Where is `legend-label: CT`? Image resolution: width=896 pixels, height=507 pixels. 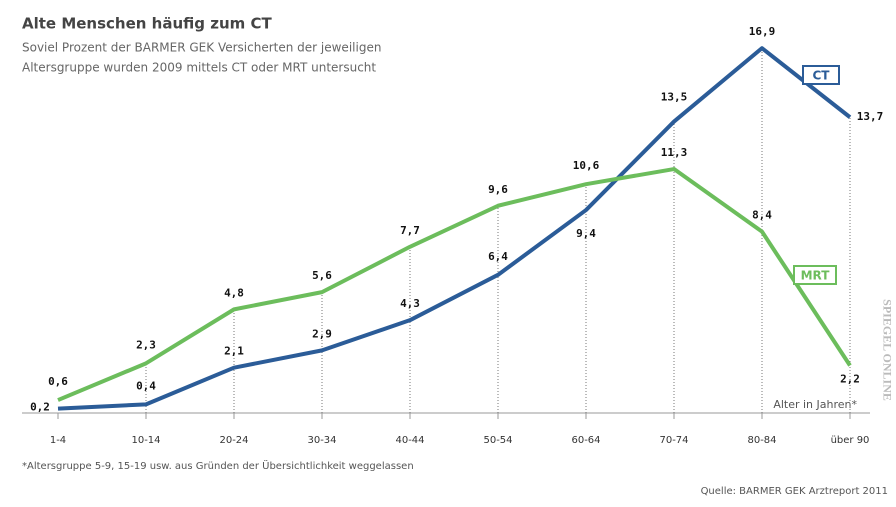
legend-label: CT is located at coordinates (822, 76).